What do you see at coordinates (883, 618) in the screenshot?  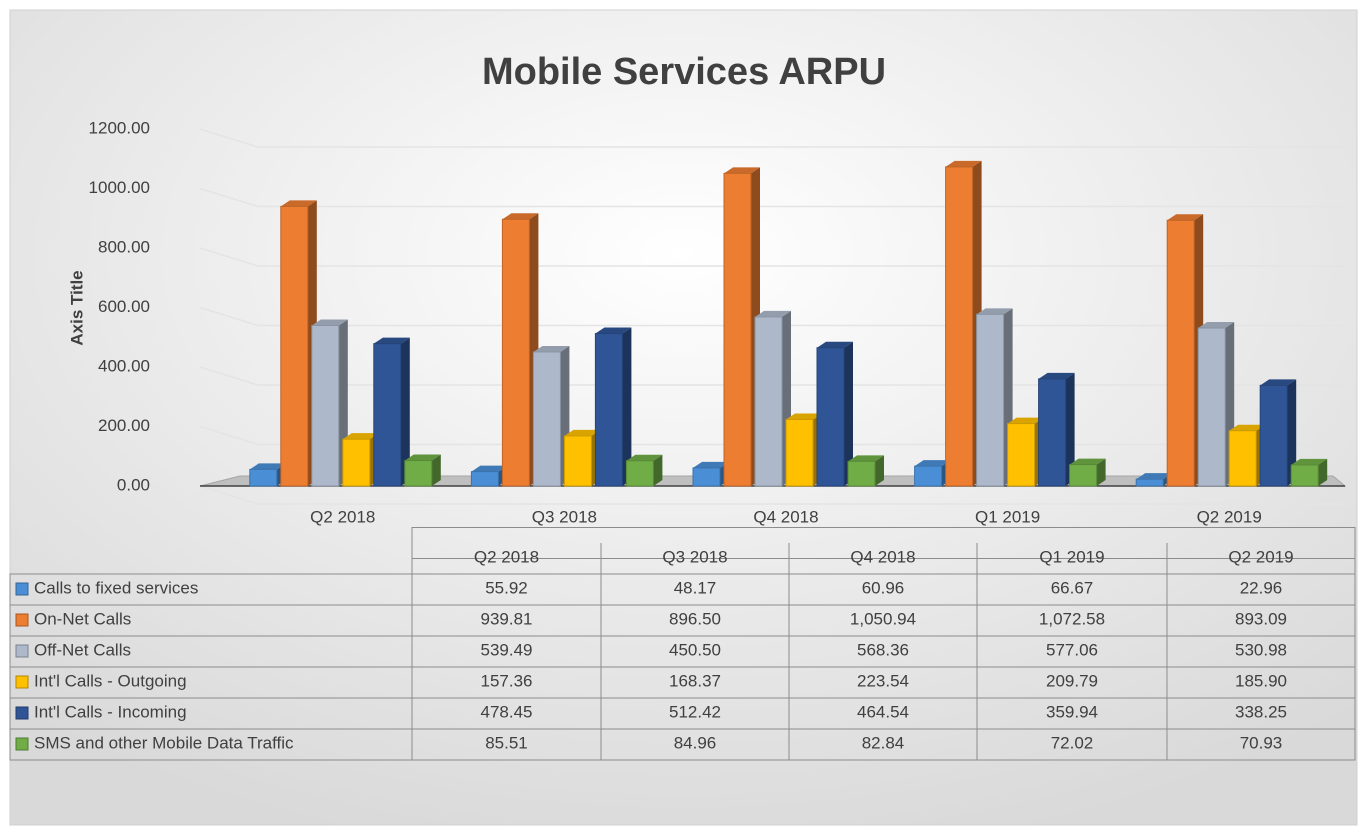 I see `table-cell: 1,050.94` at bounding box center [883, 618].